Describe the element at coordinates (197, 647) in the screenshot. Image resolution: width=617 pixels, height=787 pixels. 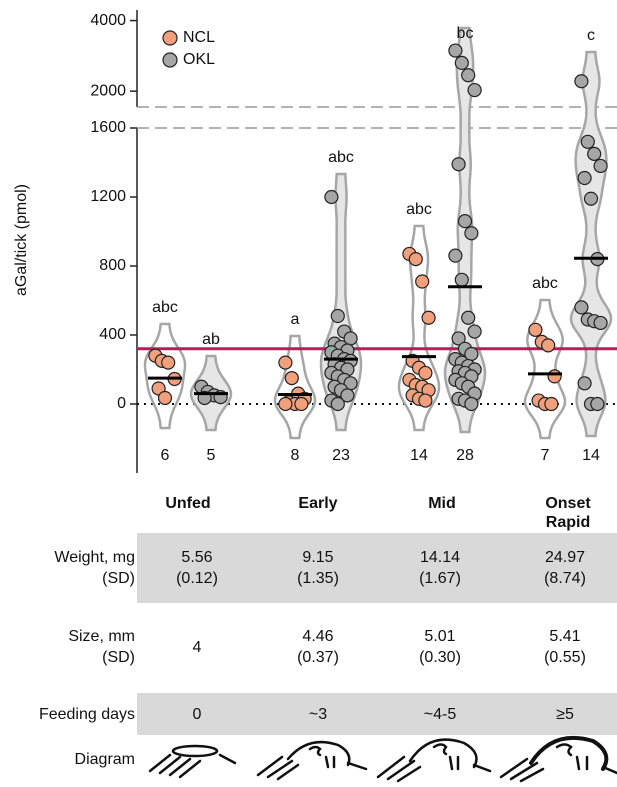
I see `table-cell: 4` at that location.